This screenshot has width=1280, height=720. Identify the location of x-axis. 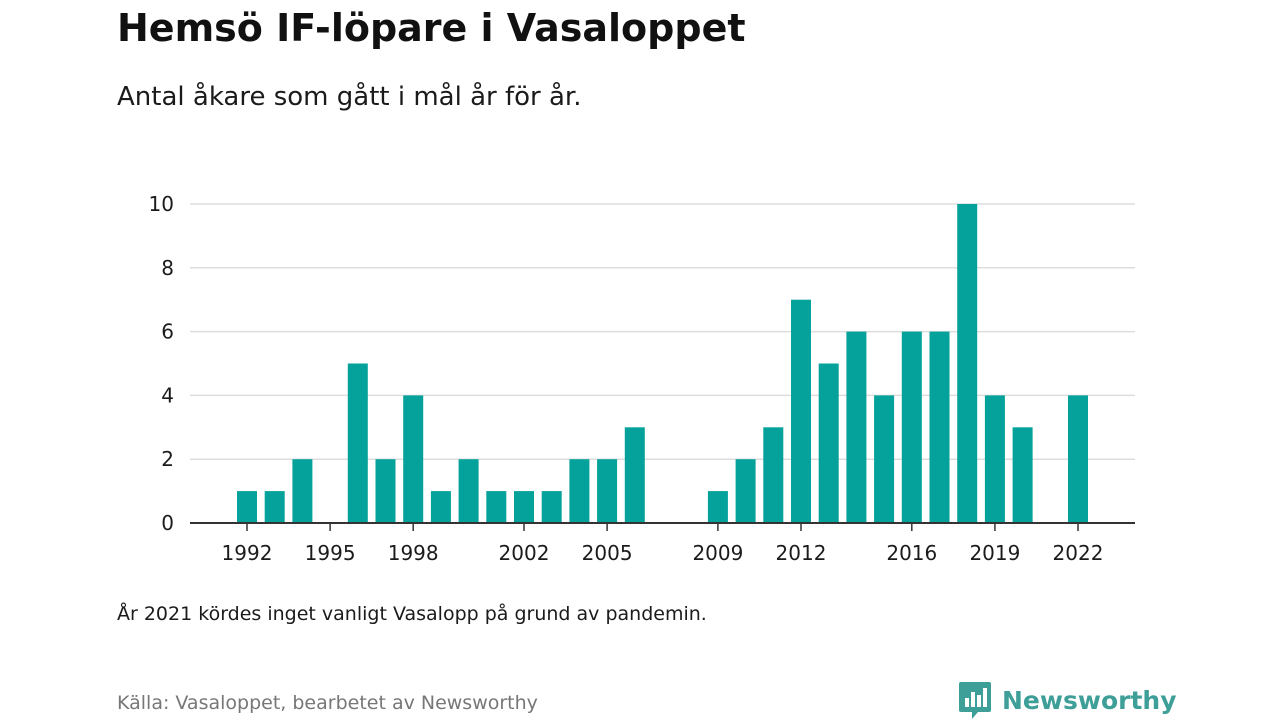
(662, 526).